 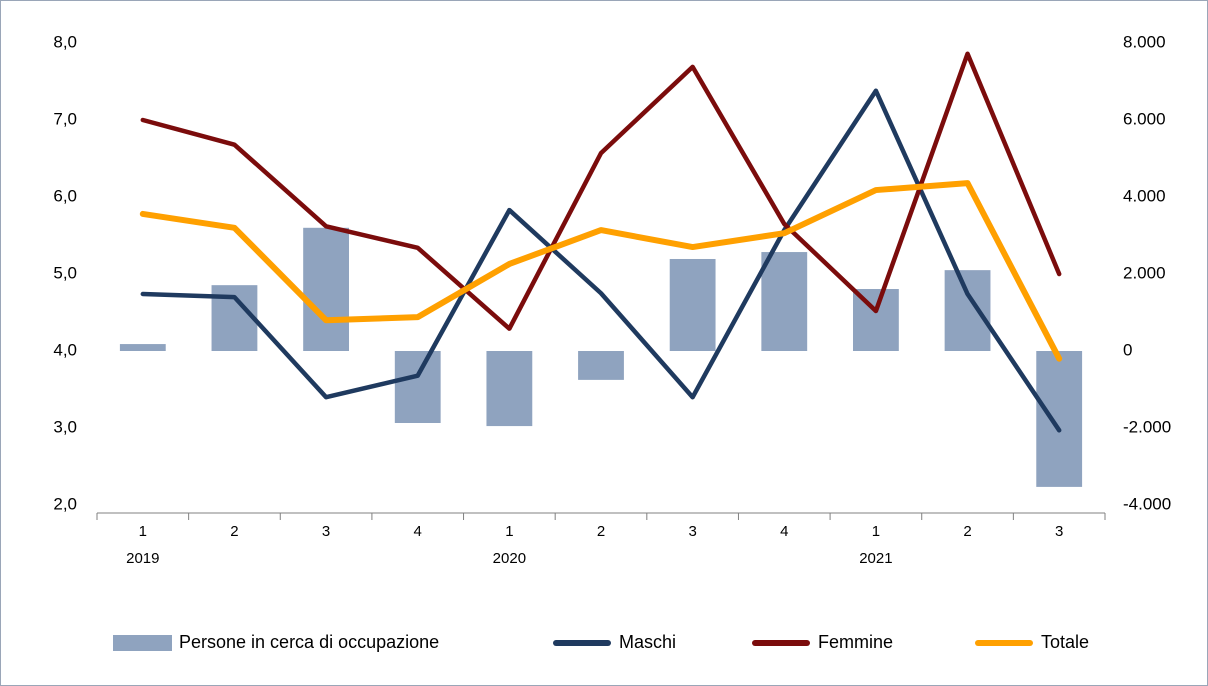 What do you see at coordinates (65, 118) in the screenshot?
I see `y-tick-label: 7,0` at bounding box center [65, 118].